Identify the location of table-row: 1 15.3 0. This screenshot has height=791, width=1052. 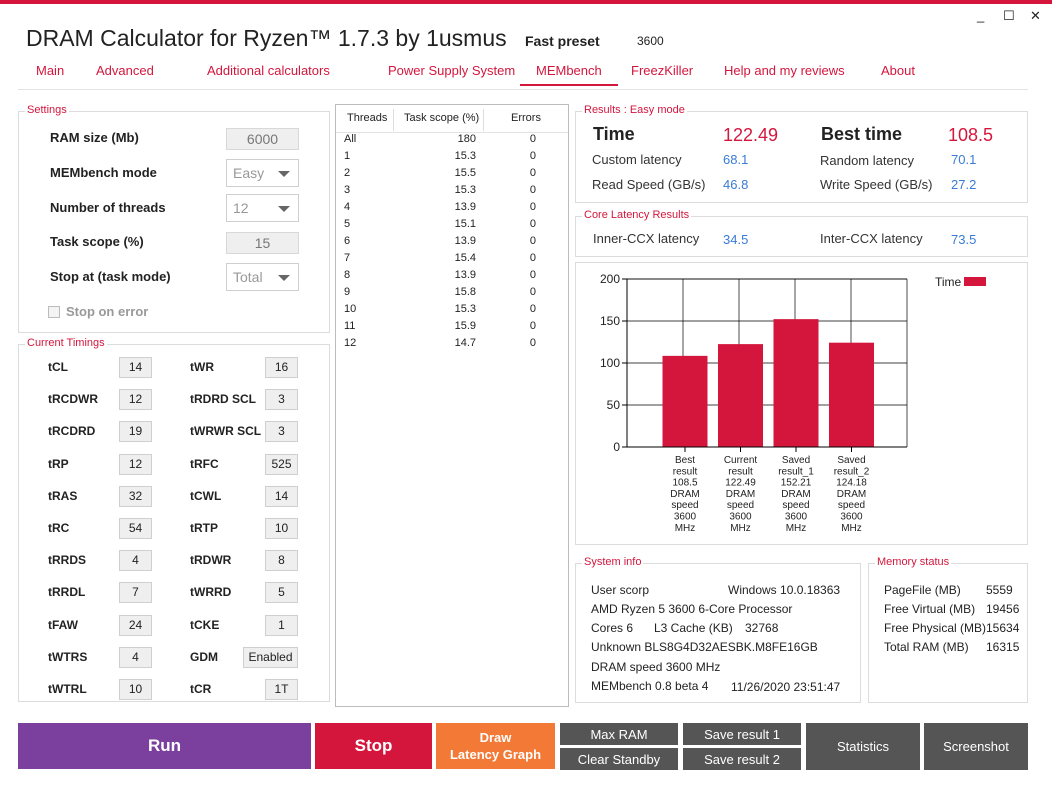
(452, 158).